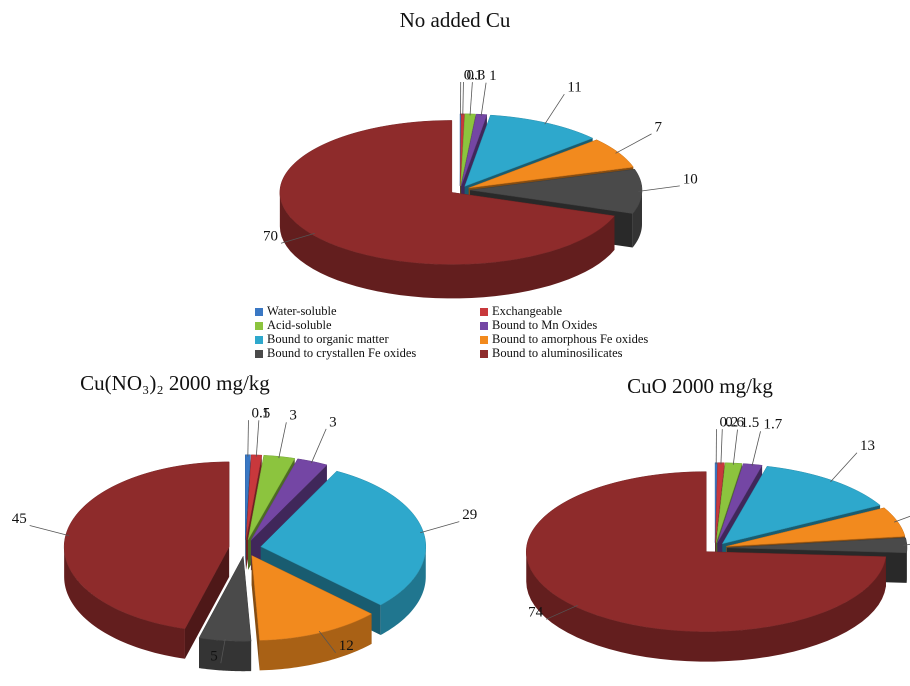  Describe the element at coordinates (455, 20) in the screenshot. I see `chart-title: No added Cu` at that location.